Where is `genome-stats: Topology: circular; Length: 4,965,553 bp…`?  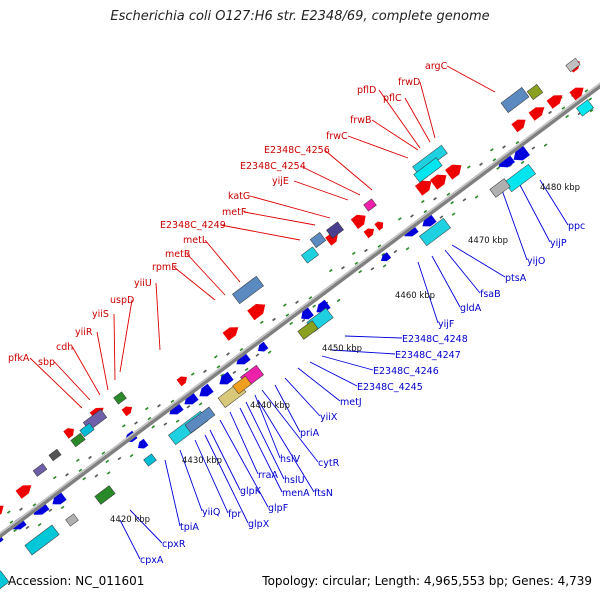 genome-stats: Topology: circular; Length: 4,965,553 bp… is located at coordinates (427, 581).